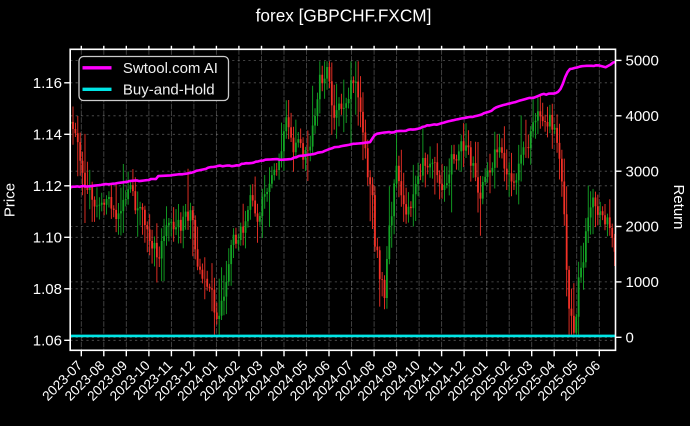  I want to click on svg-text: 1.06, so click(47, 341).